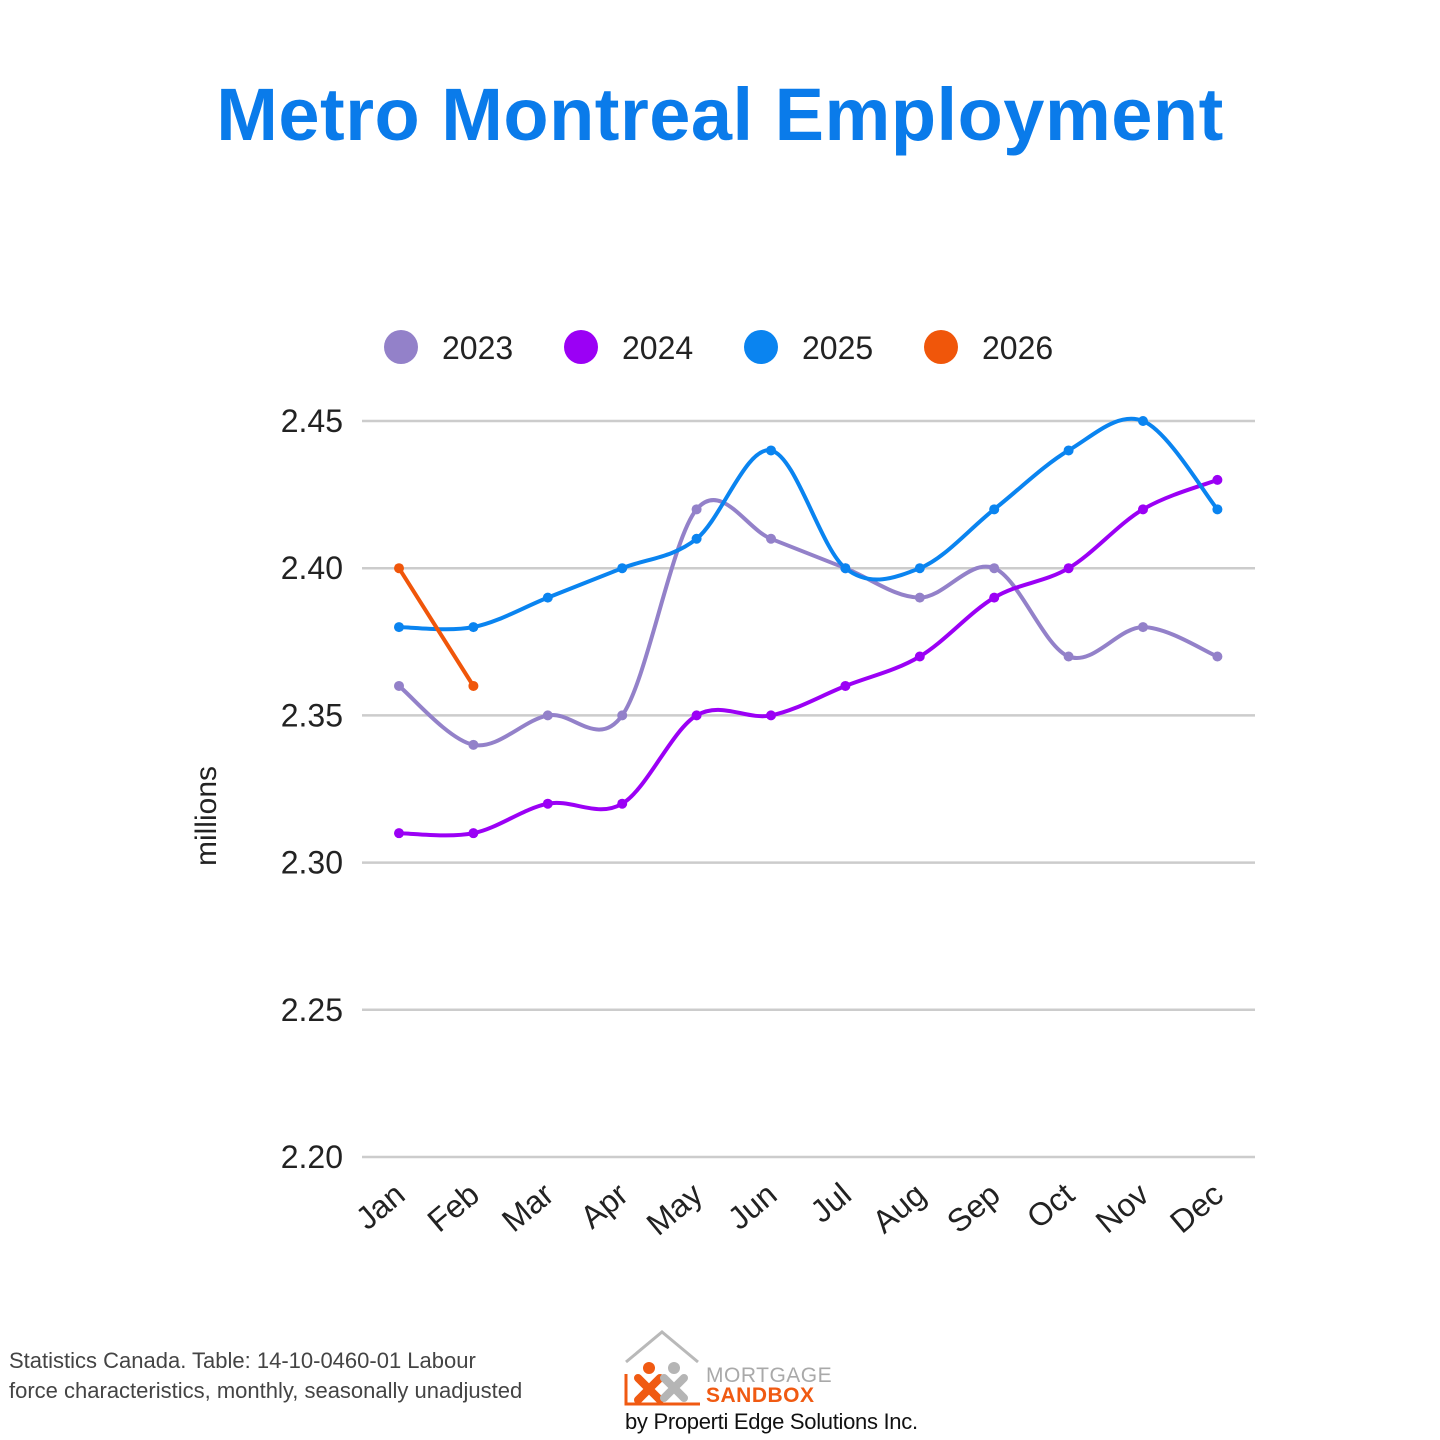  I want to click on x-tick-label: Sep, so click(973, 1208).